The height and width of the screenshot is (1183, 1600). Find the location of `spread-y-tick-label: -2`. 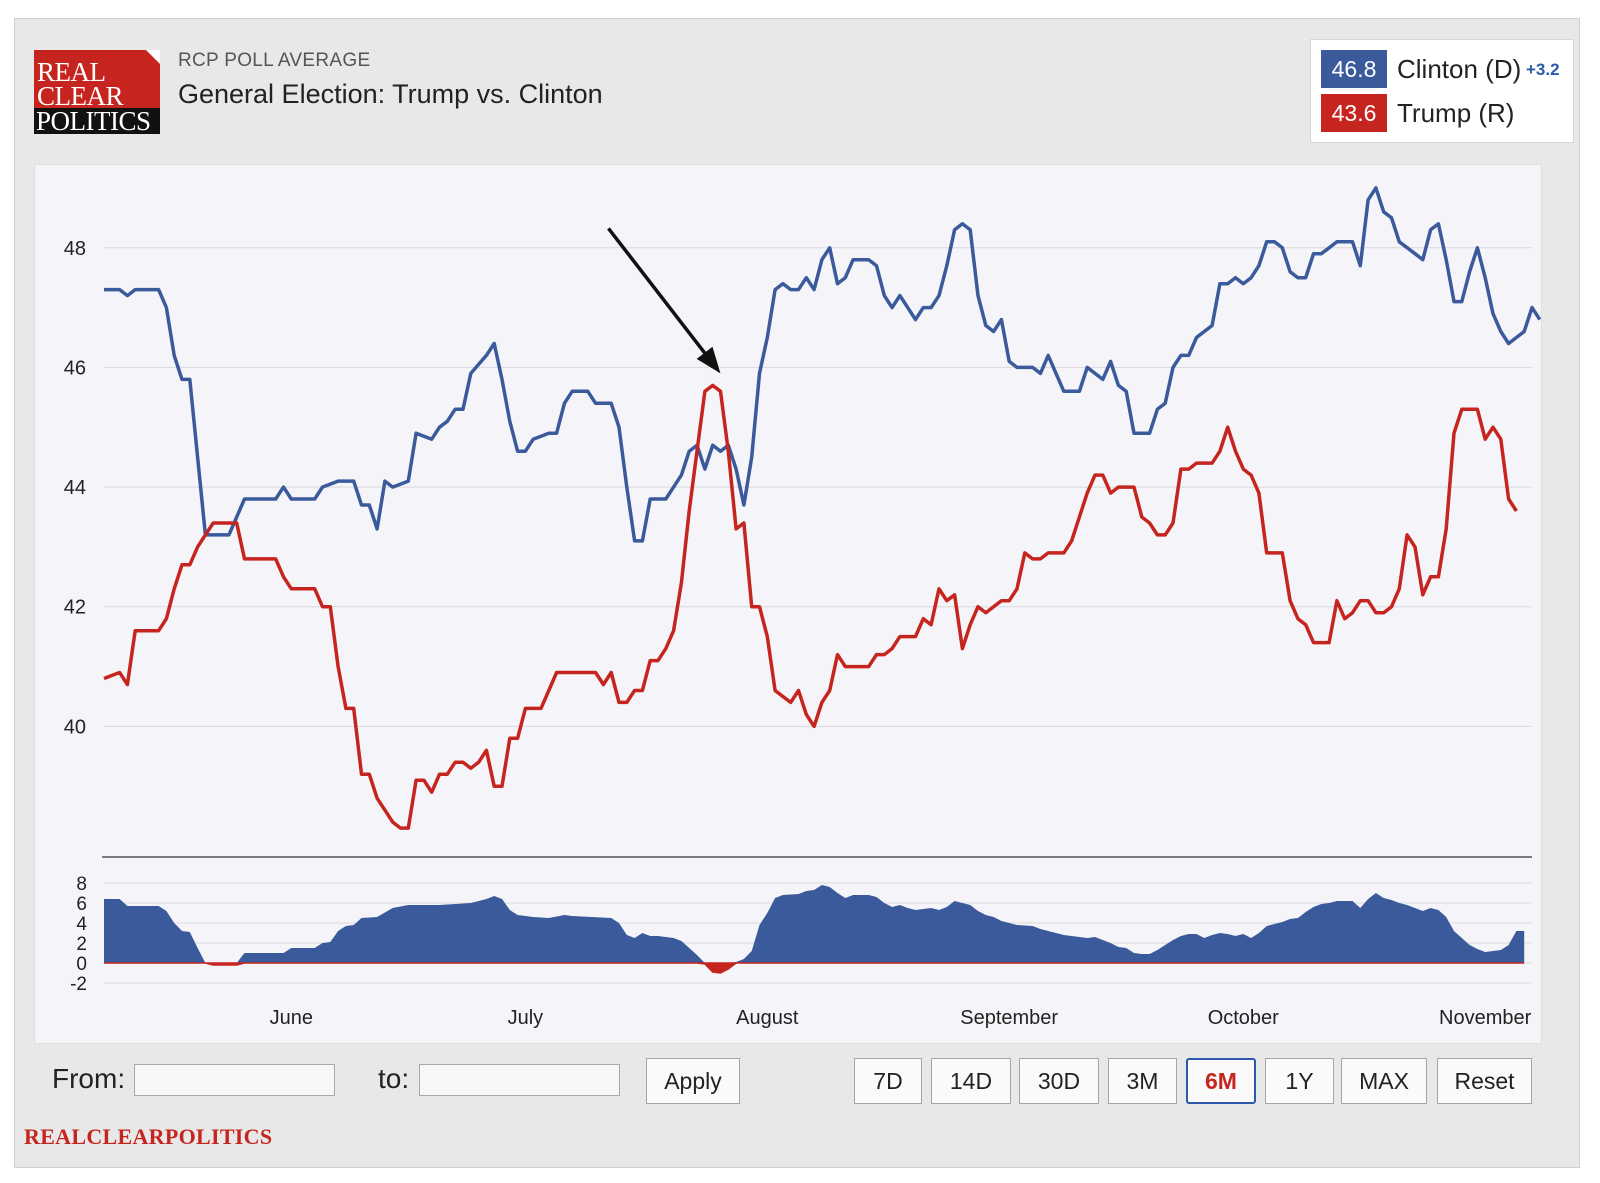

spread-y-tick-label: -2 is located at coordinates (78, 984).